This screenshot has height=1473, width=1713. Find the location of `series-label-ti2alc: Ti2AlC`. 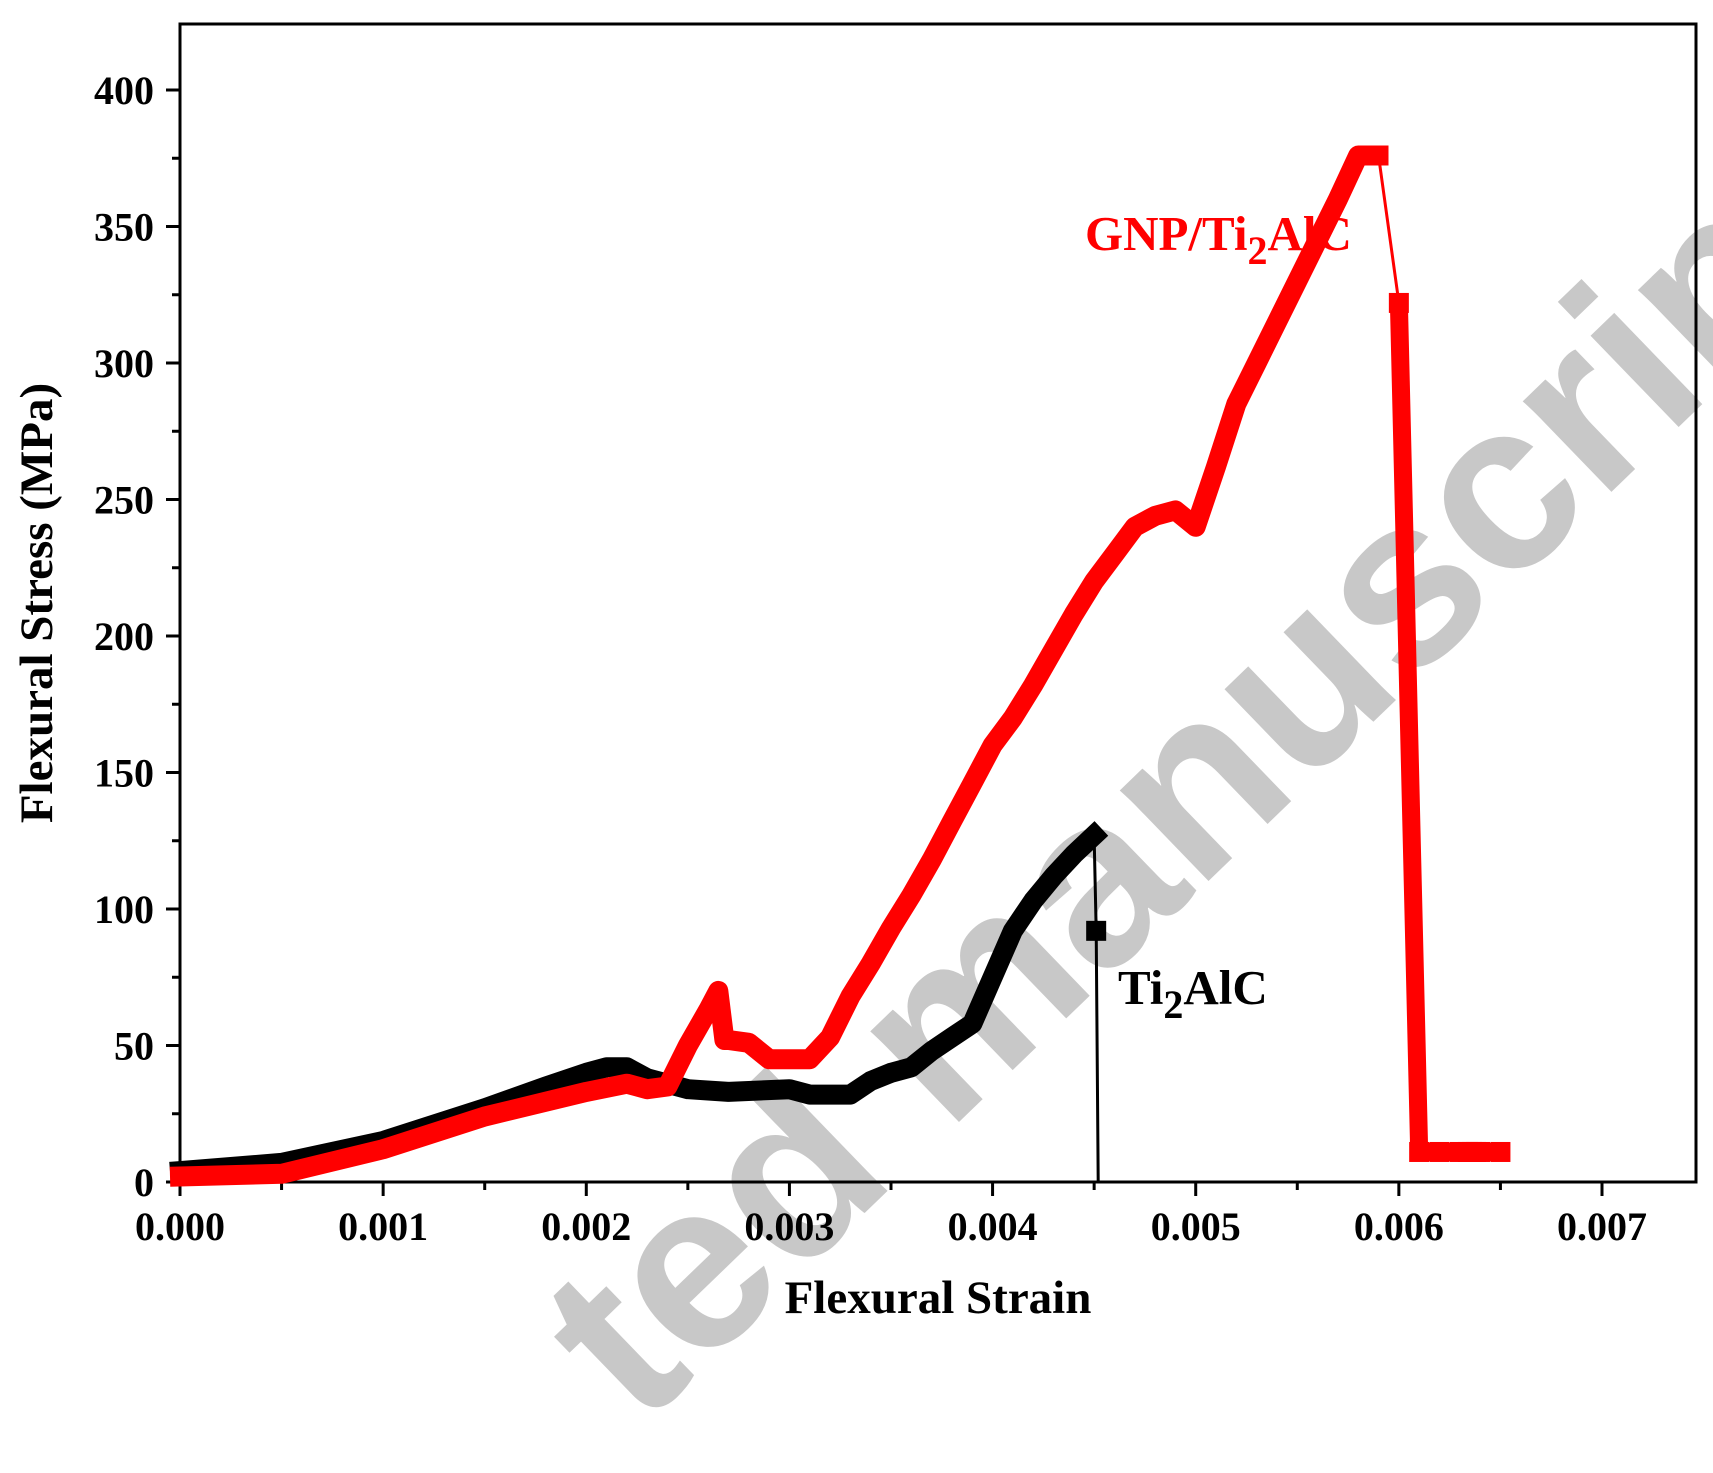

series-label-ti2alc: Ti2AlC is located at coordinates (1193, 993).